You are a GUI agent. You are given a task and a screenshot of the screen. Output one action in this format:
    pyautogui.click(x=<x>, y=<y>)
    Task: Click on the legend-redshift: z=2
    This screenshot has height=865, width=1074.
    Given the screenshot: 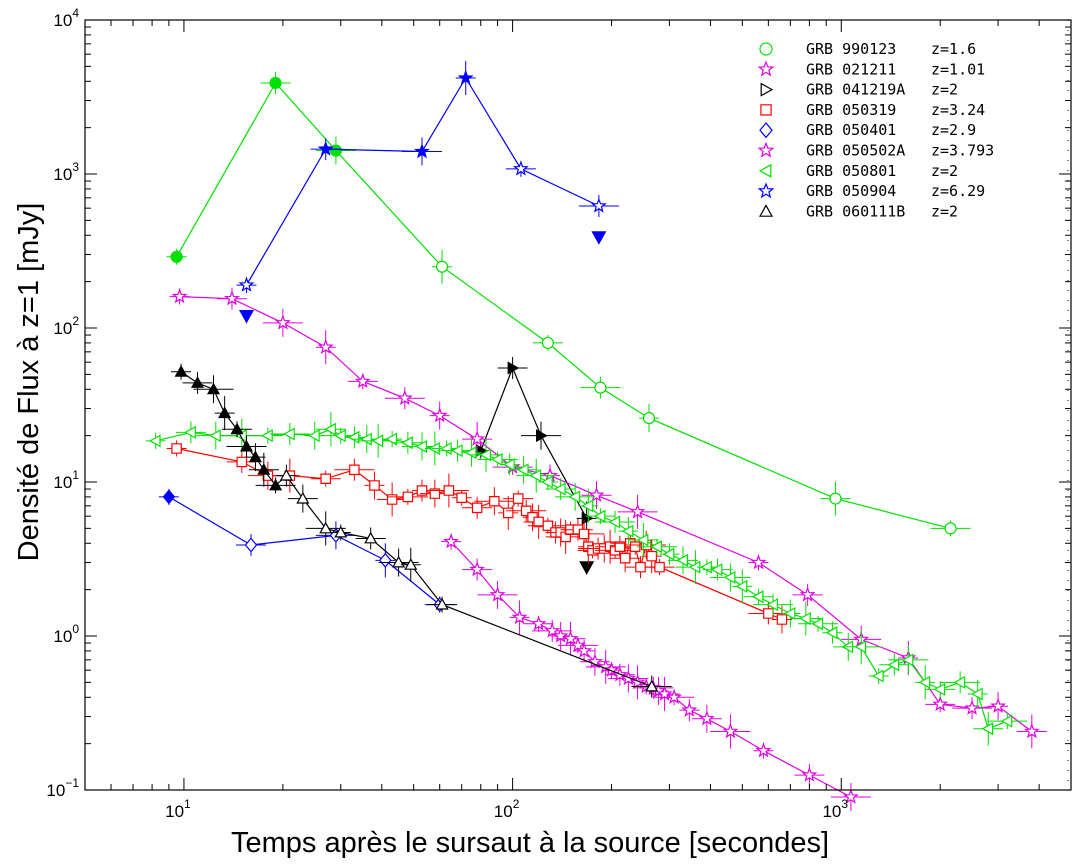 What is the action you would take?
    pyautogui.click(x=944, y=90)
    